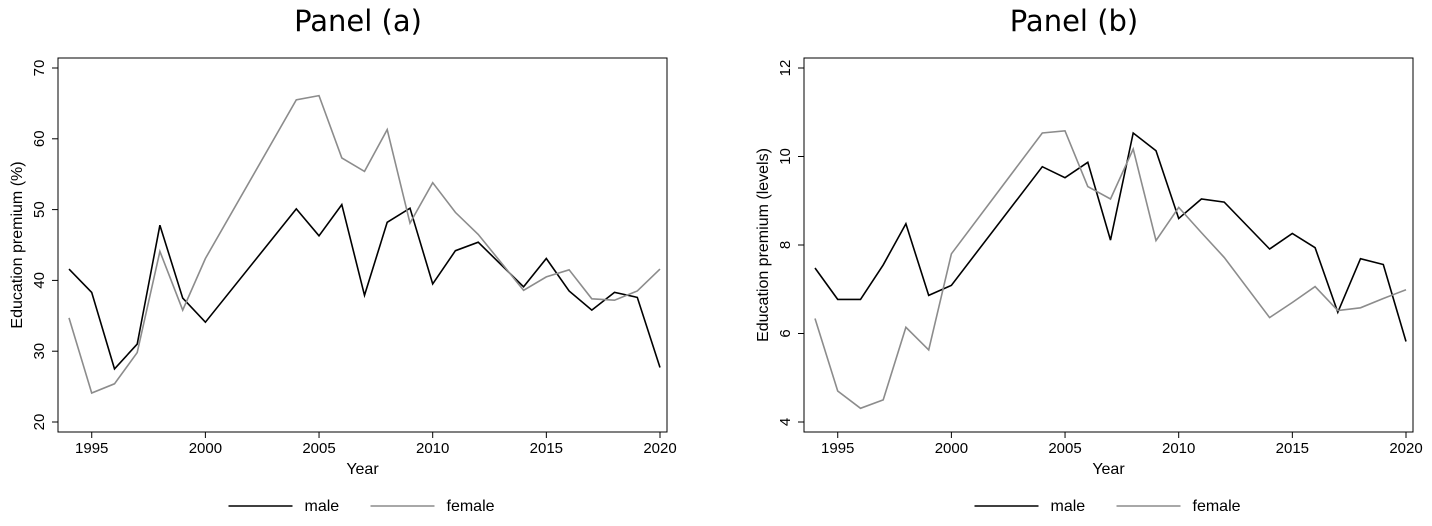 The image size is (1432, 526). I want to click on y-tick-label: 30, so click(39, 351).